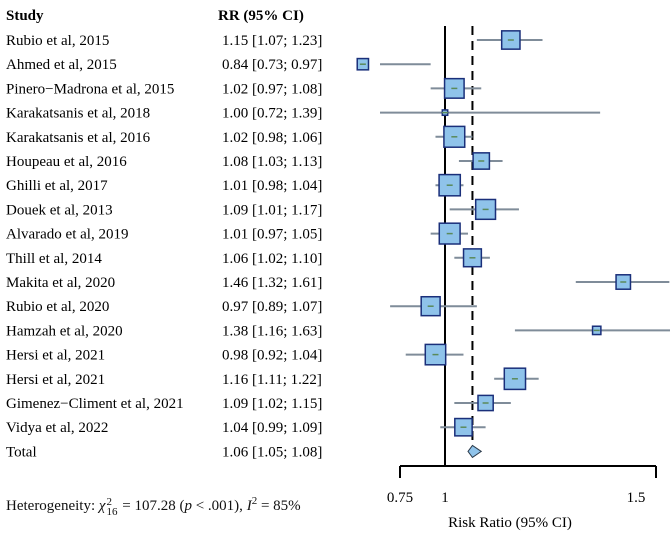 Image resolution: width=672 pixels, height=535 pixels. I want to click on total-label: Total, so click(21, 452).